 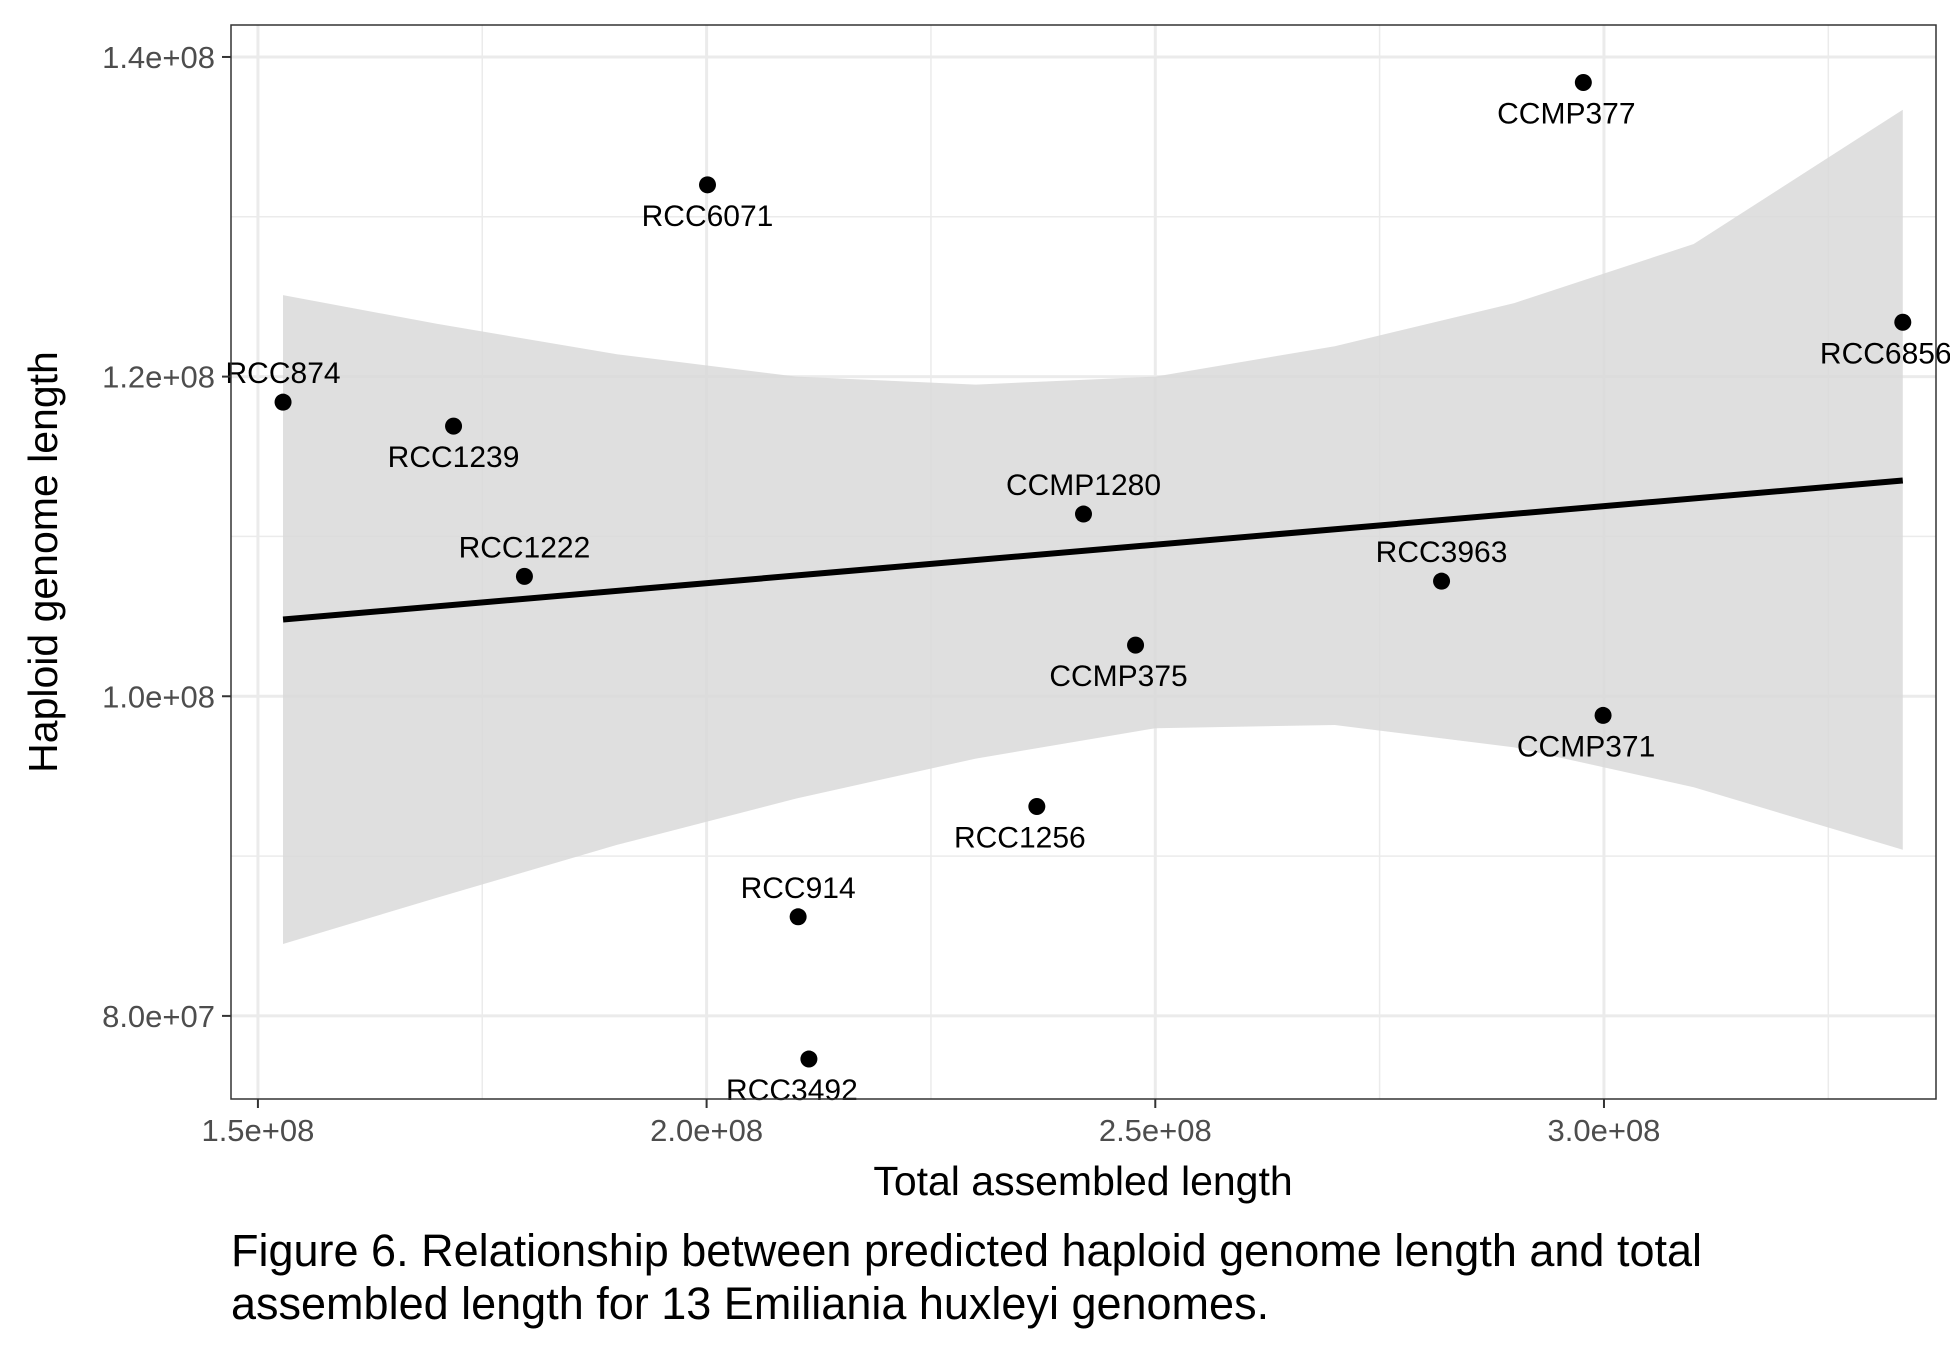 I want to click on point-label: RCC3492, so click(x=792, y=1090).